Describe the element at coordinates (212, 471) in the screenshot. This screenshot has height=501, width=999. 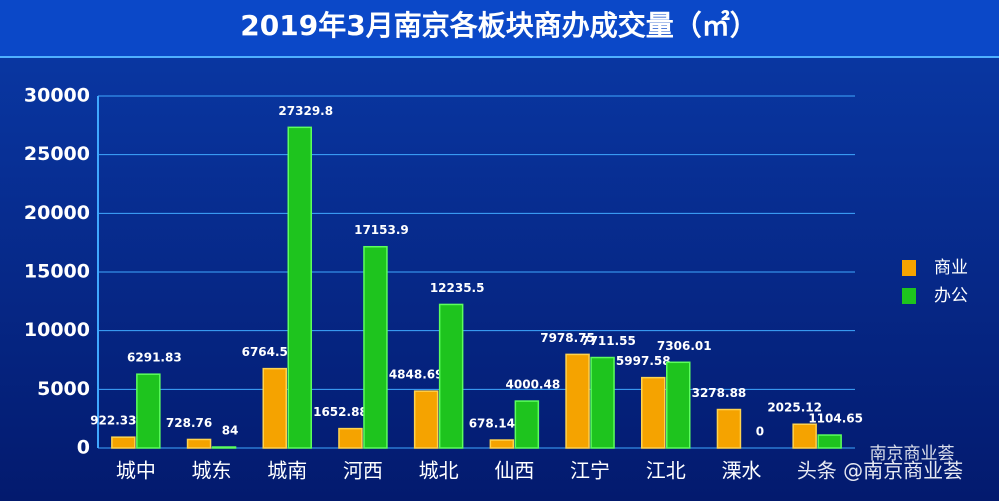
I see `x-tick-label: 城东` at that location.